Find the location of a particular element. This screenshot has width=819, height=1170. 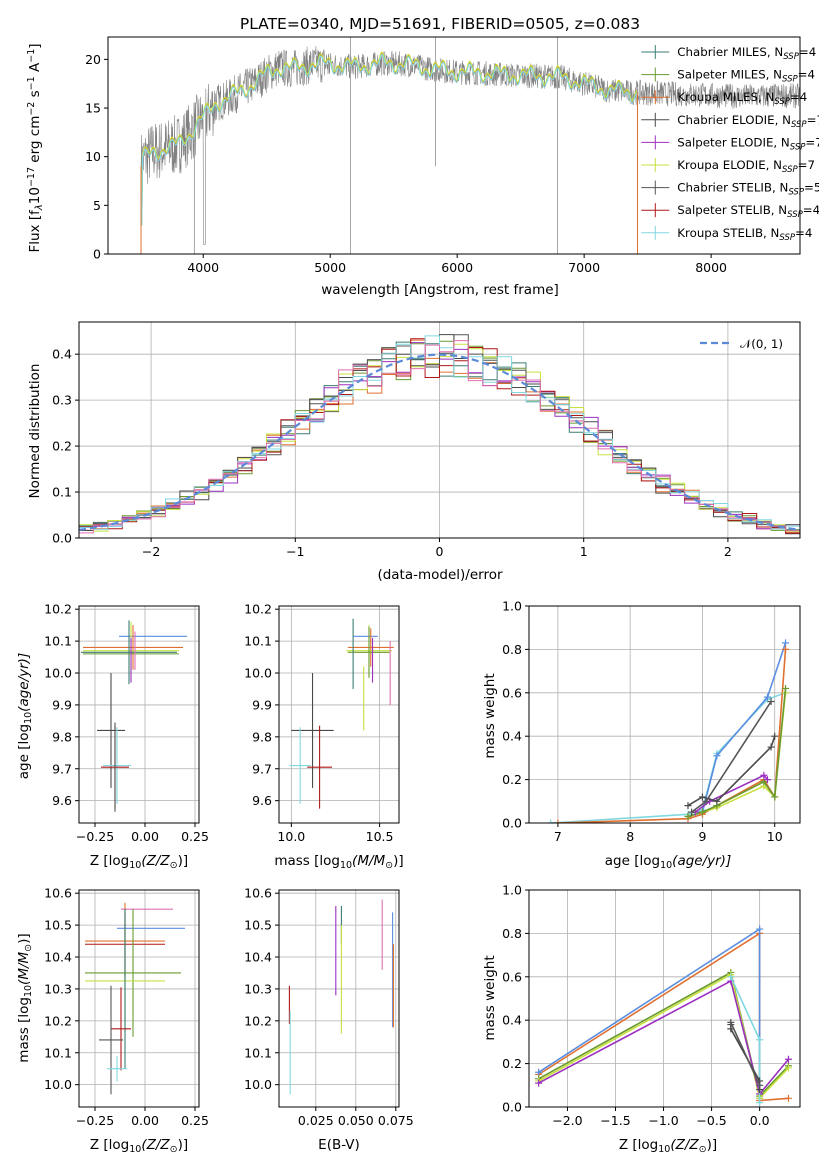

y-tick-label: 10.0 is located at coordinates (258, 673).